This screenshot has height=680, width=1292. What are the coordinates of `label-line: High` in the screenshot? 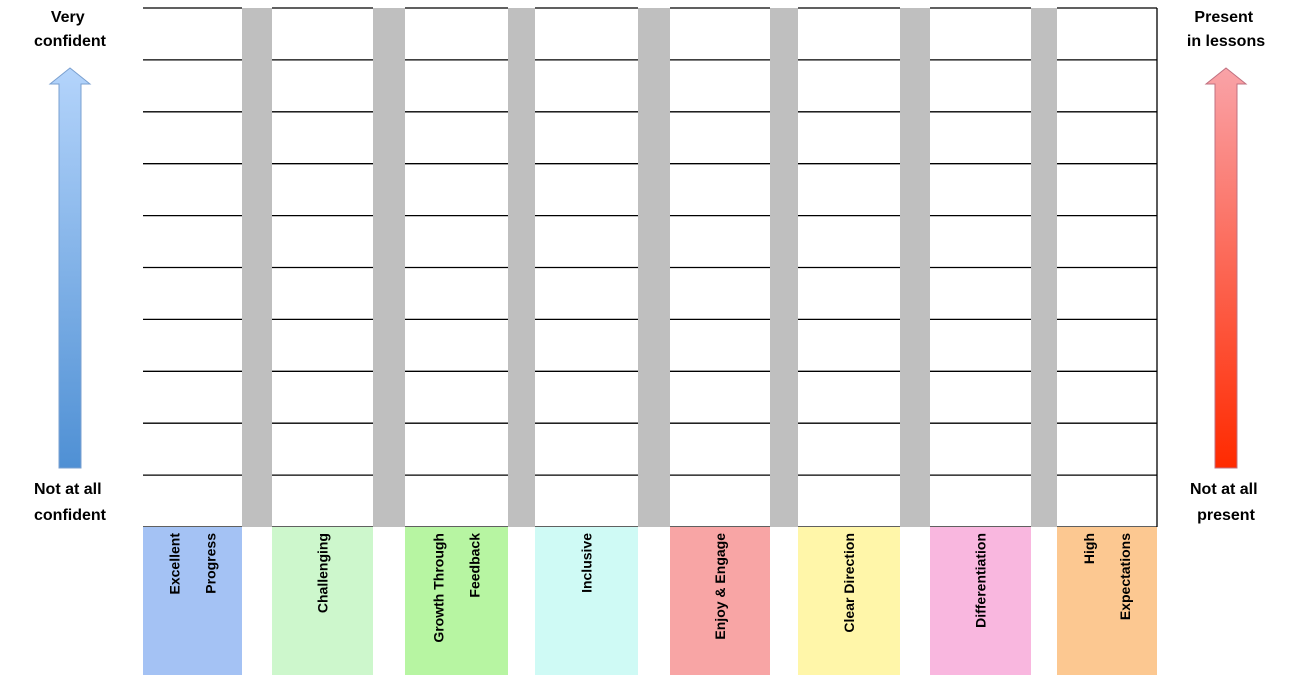 It's located at (1089, 548).